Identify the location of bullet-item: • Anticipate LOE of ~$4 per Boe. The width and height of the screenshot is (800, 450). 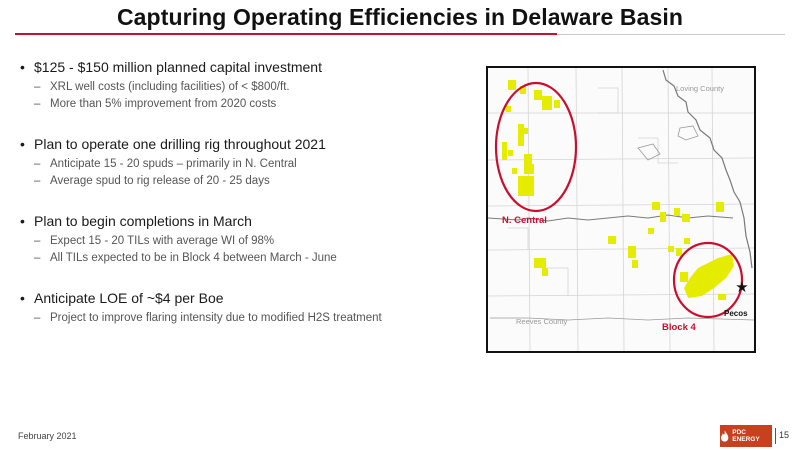
(240, 298).